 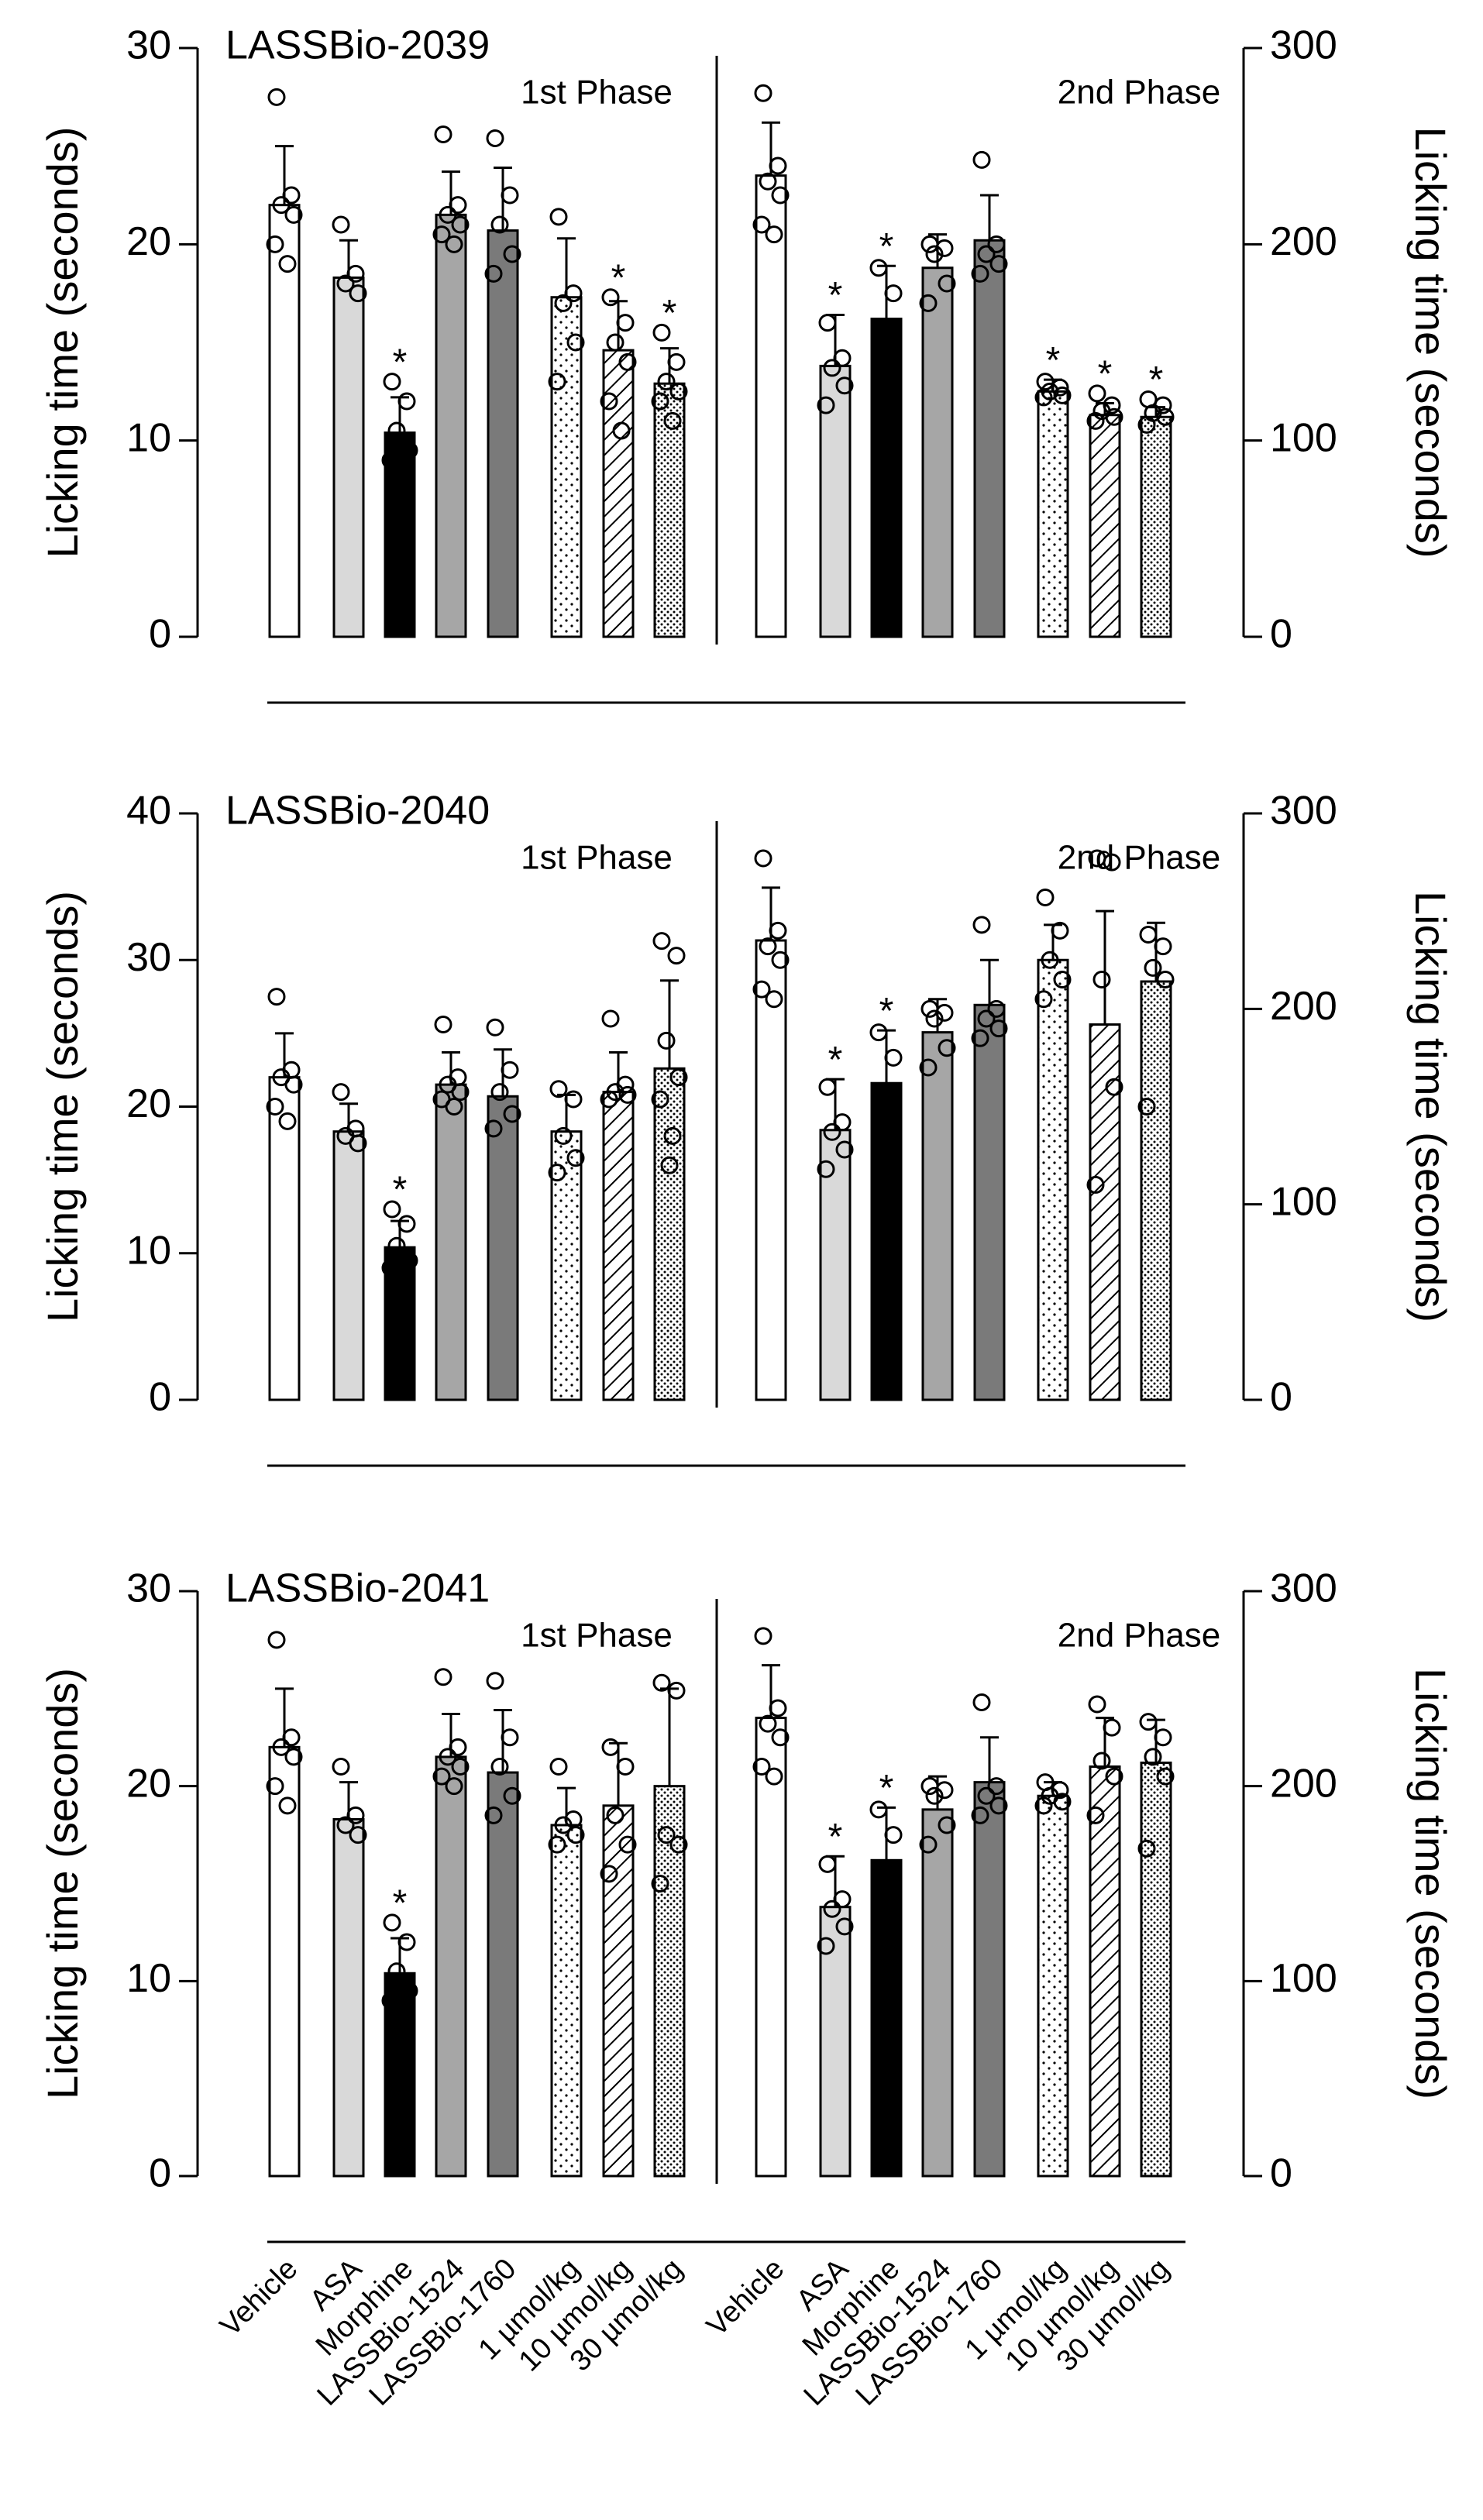 I want to click on panel-title: LASSBio-2039, so click(x=357, y=45).